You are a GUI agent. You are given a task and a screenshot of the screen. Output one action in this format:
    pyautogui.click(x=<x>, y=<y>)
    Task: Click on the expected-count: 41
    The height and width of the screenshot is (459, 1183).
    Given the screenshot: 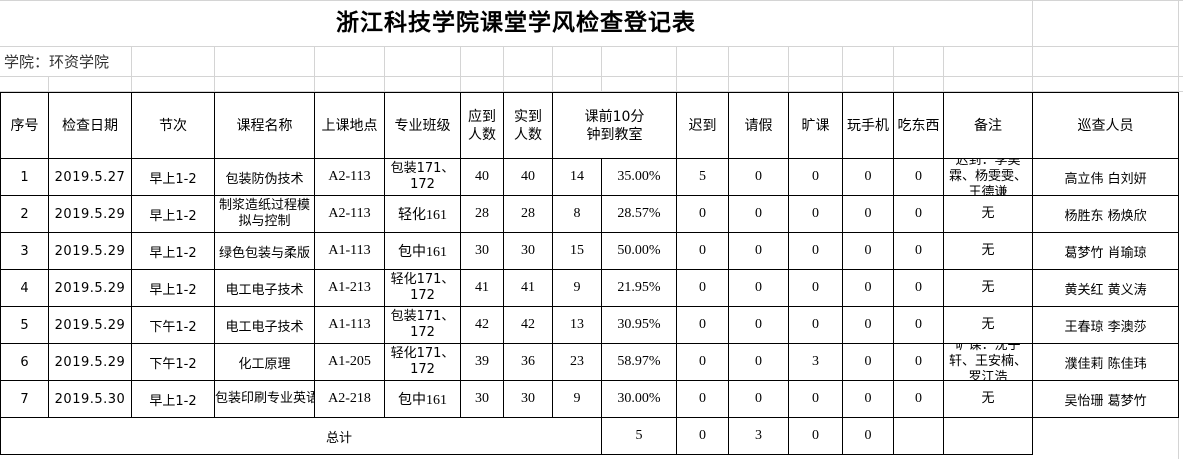 What is the action you would take?
    pyautogui.click(x=482, y=288)
    